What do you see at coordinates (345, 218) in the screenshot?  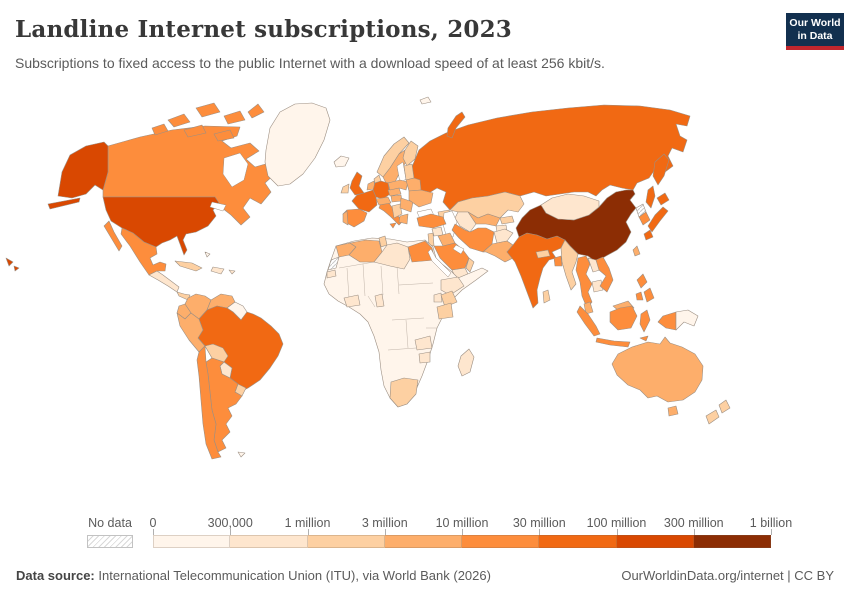 I see `country-portugal` at bounding box center [345, 218].